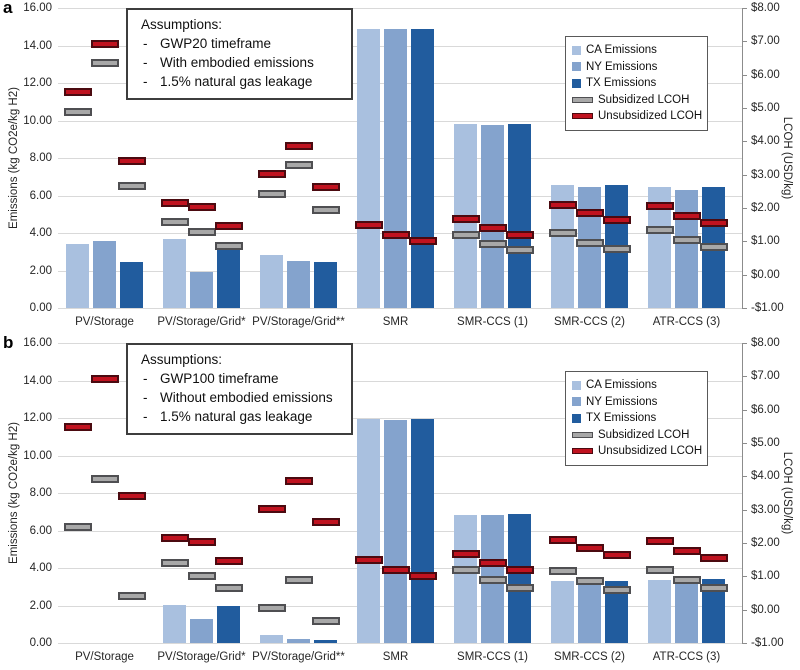  Describe the element at coordinates (742, 493) in the screenshot. I see `right-axis-line` at that location.